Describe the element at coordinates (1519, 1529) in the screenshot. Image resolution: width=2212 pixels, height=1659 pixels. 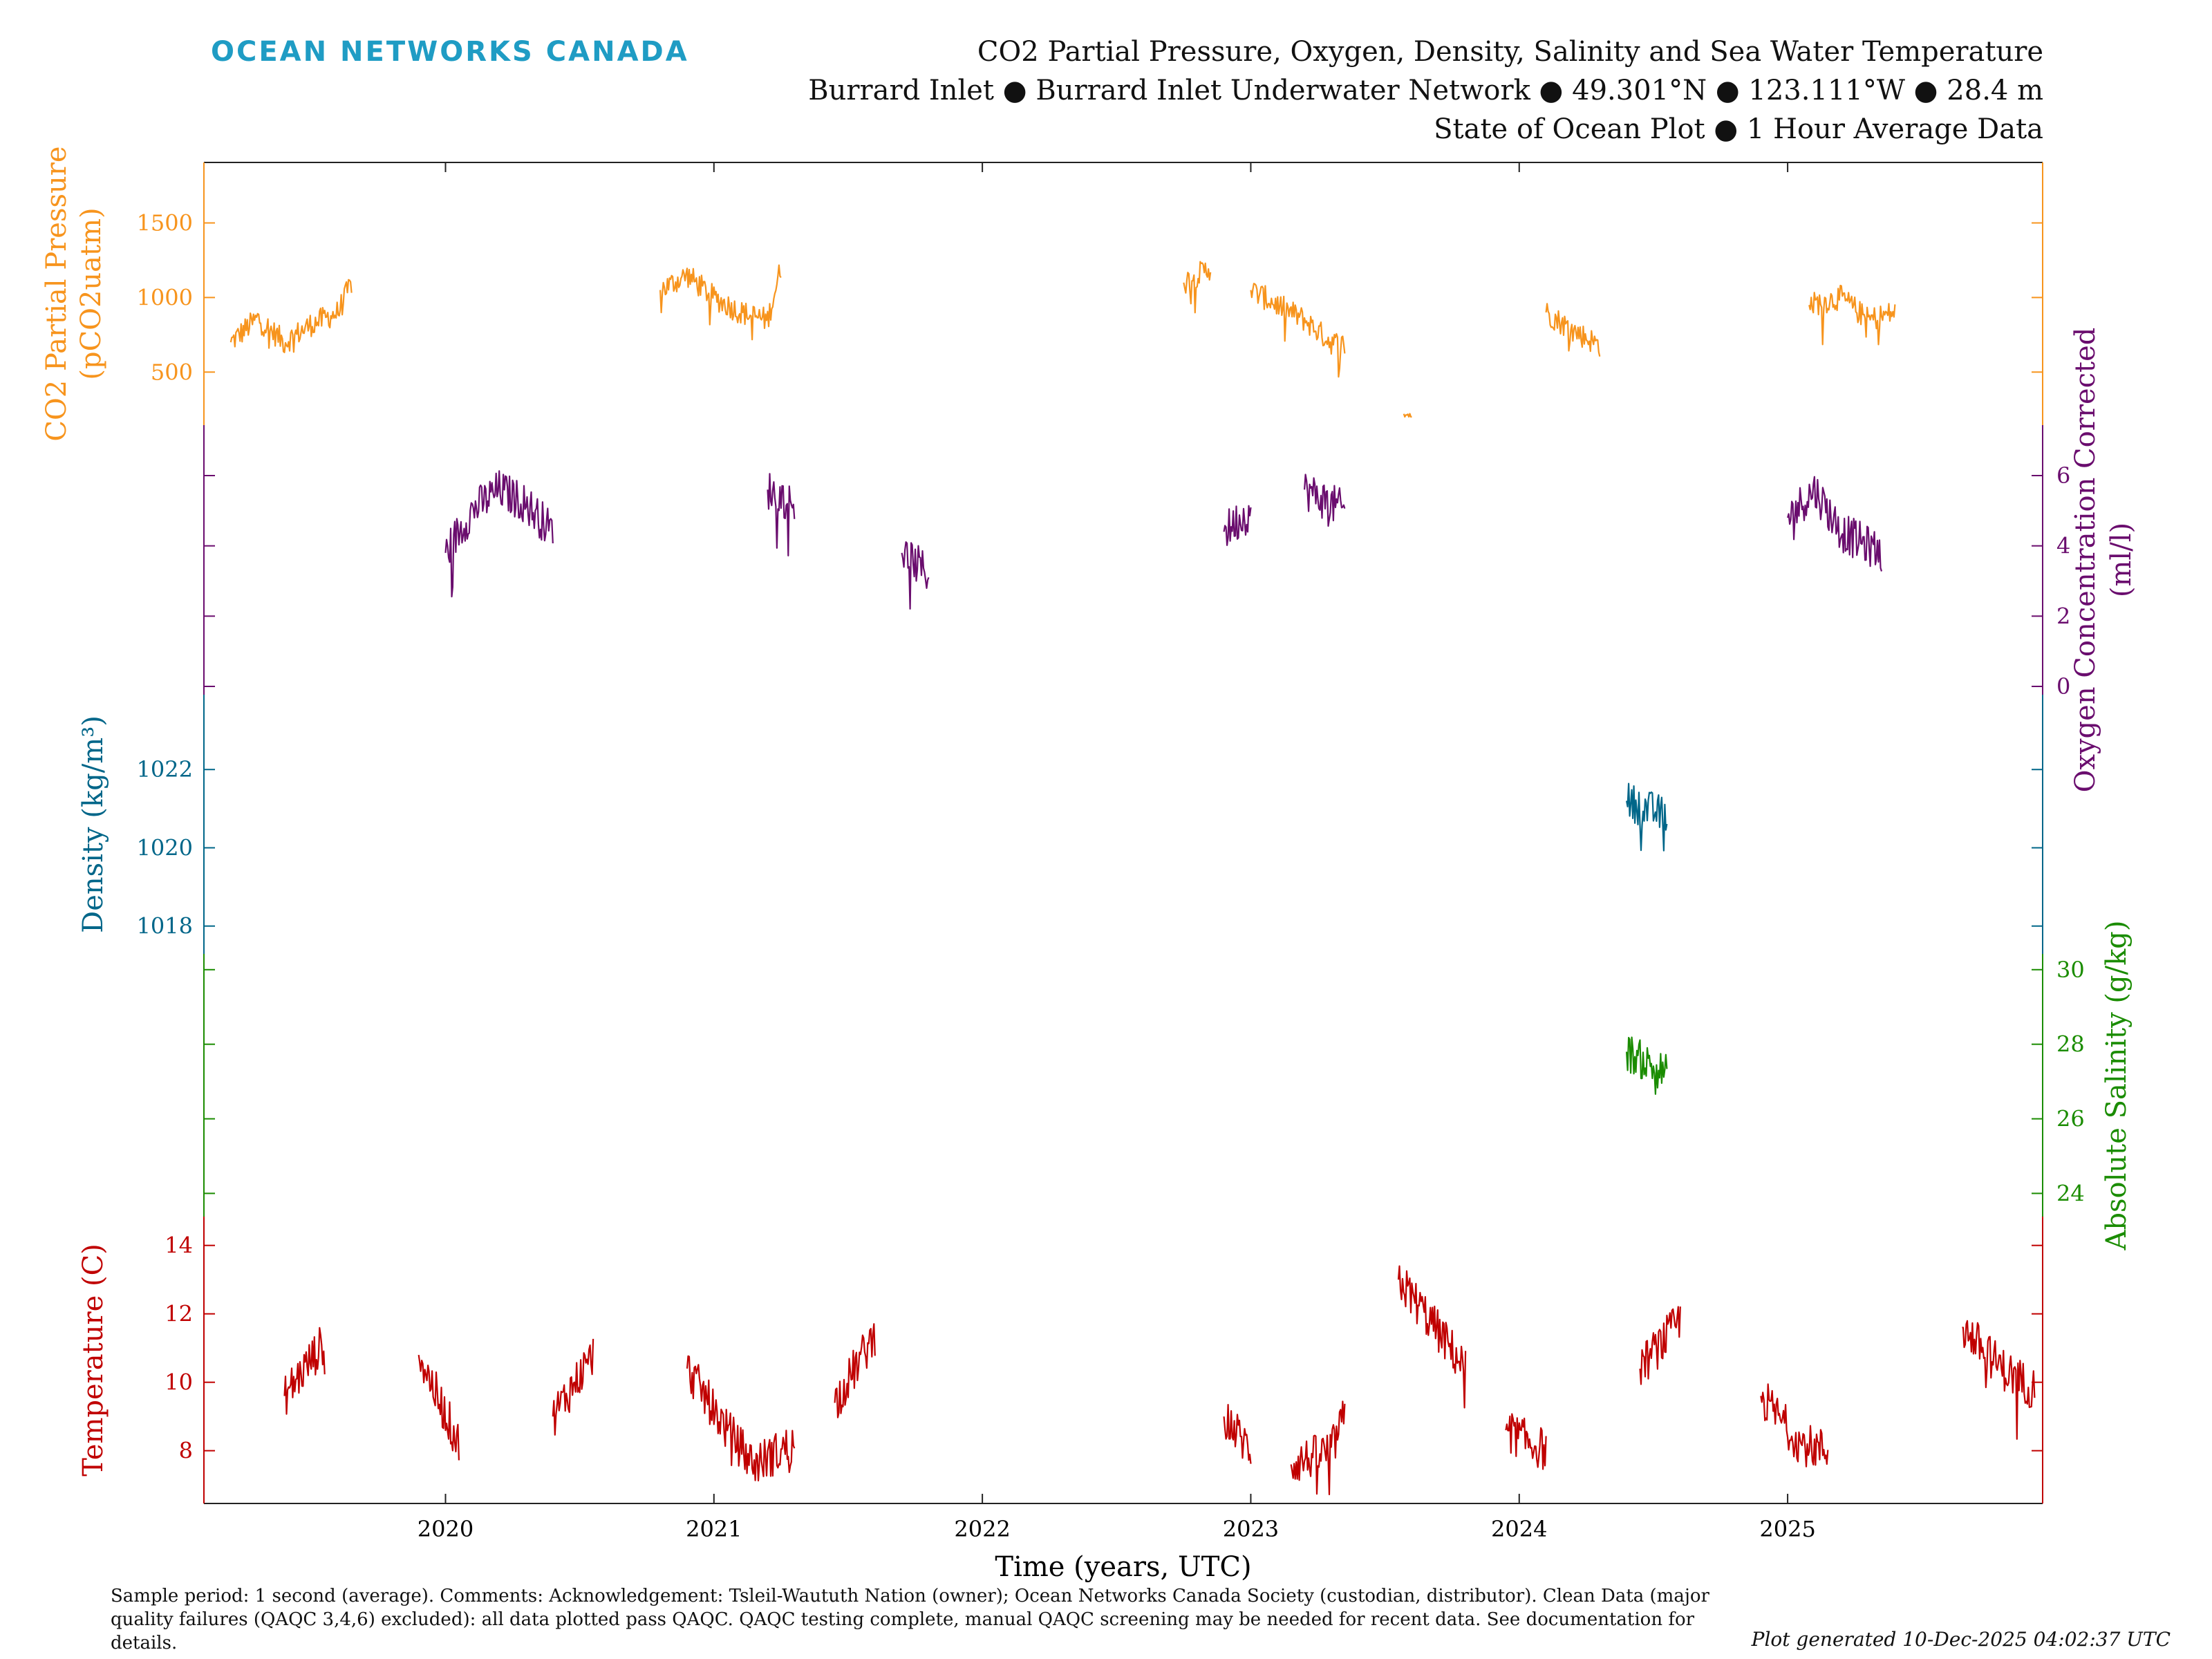
I see `x-tick-label-2024: 2024` at that location.